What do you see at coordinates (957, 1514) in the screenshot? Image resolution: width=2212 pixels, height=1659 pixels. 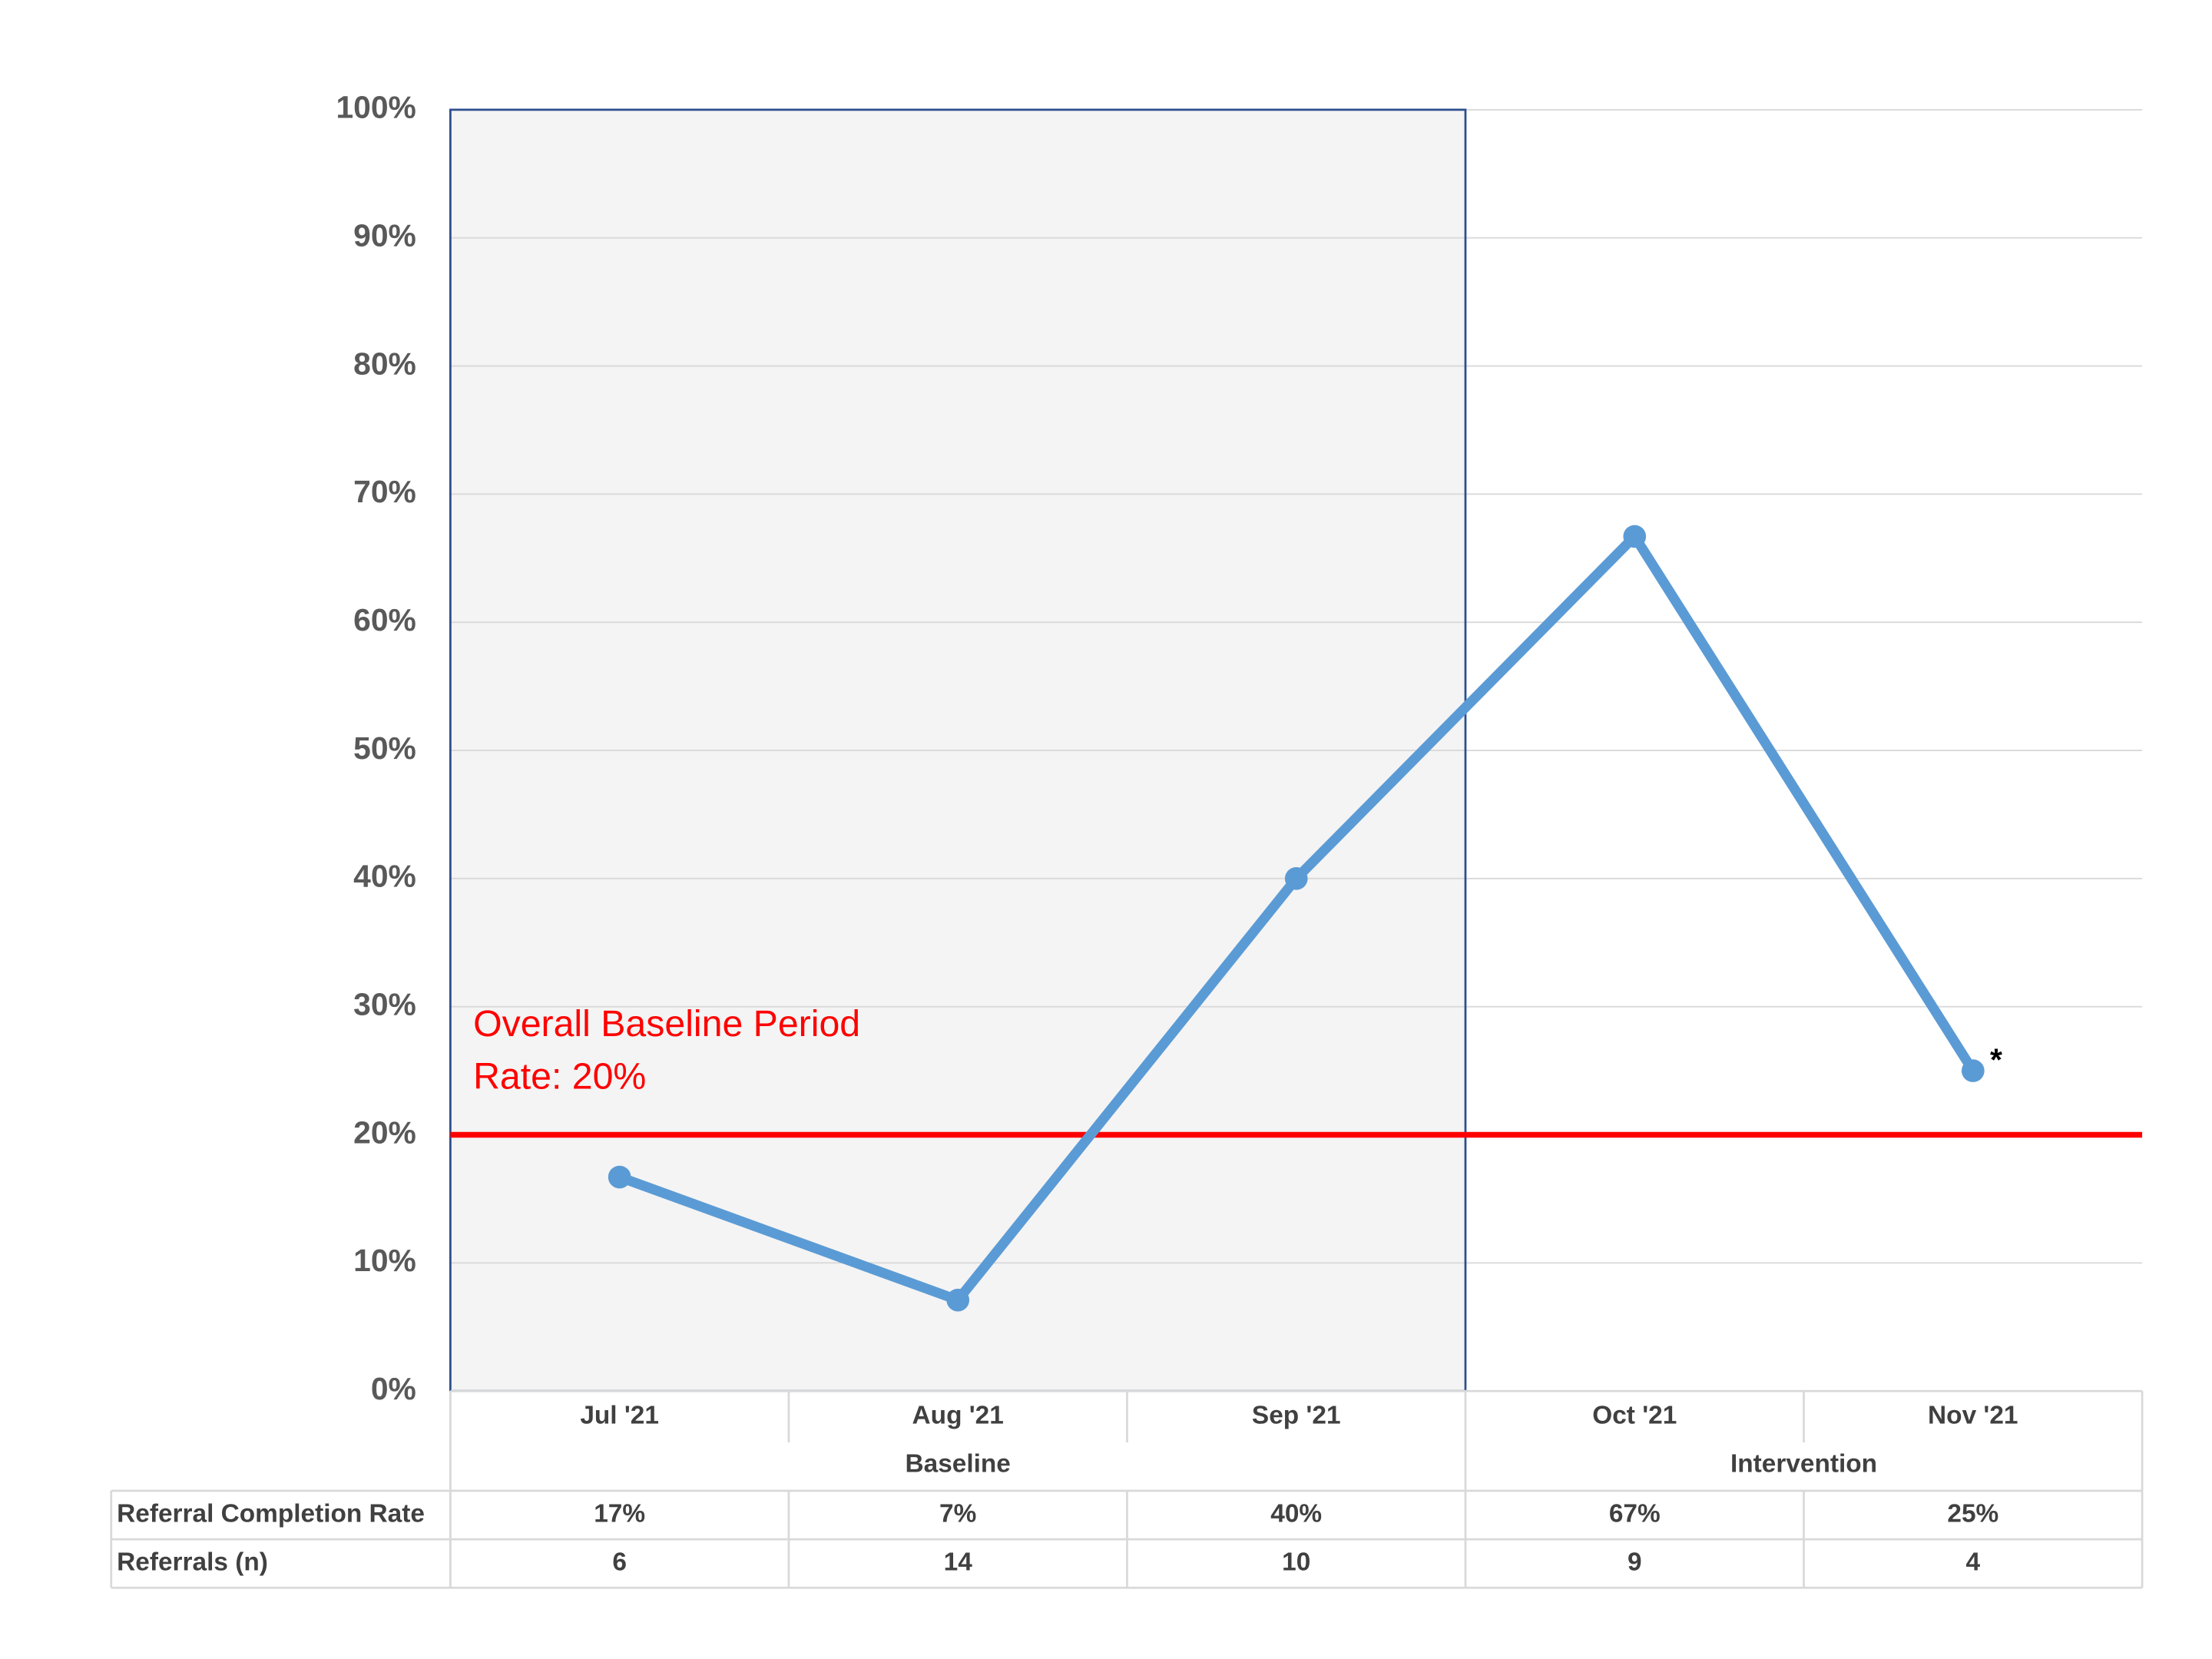 I see `table-cell: 7%` at bounding box center [957, 1514].